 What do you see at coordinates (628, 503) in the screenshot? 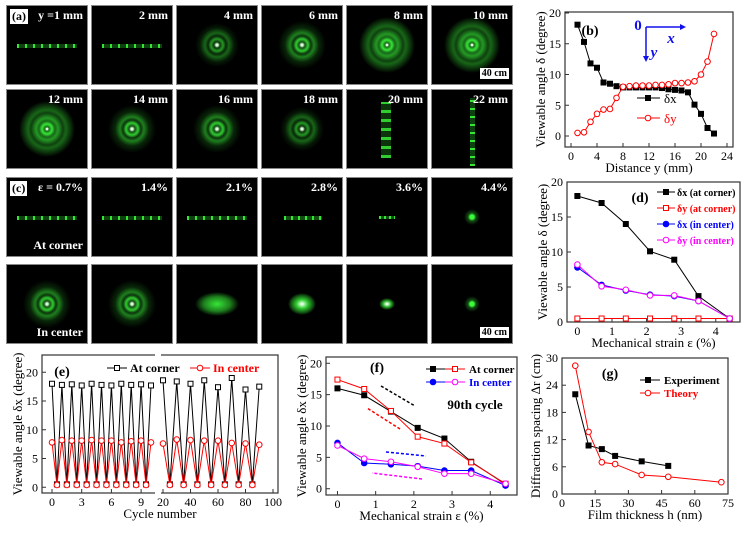
I see `x-tick-label: 30` at bounding box center [628, 503].